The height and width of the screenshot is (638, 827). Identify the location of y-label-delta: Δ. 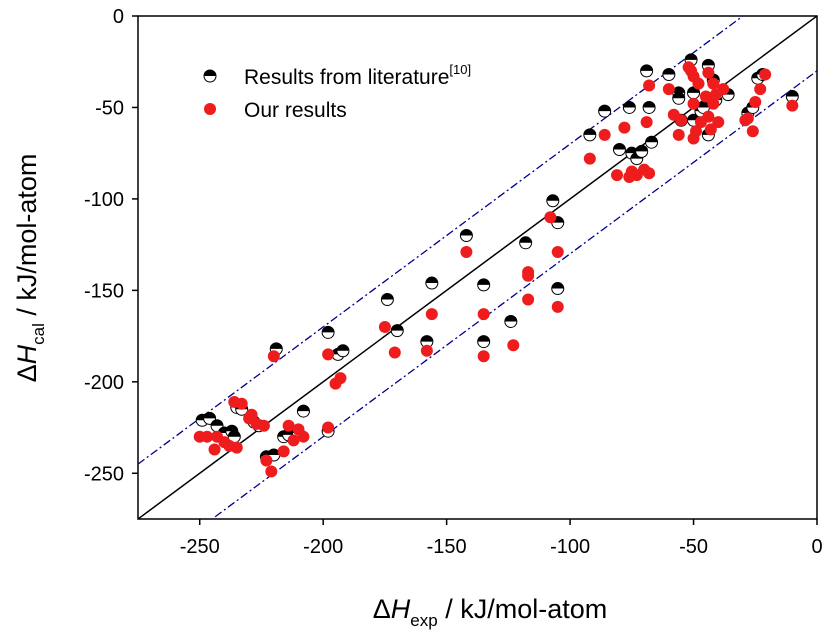
(27, 373).